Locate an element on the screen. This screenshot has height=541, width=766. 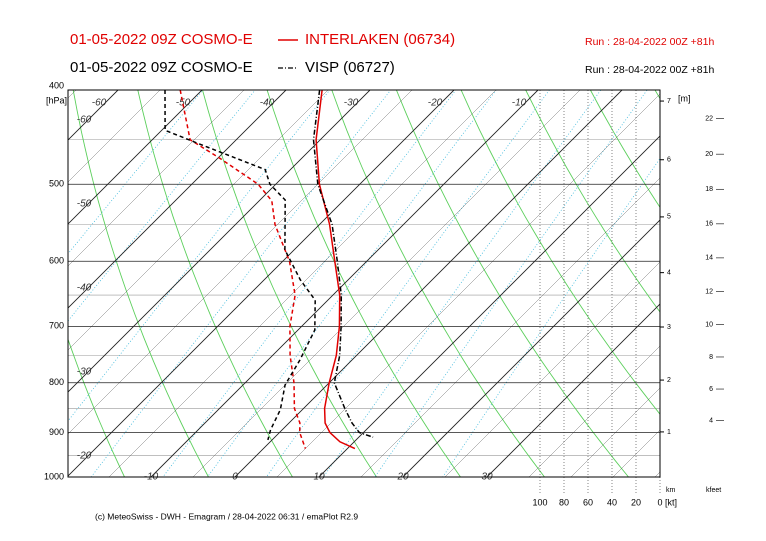
kfeet-tick-label: 18 is located at coordinates (709, 189).